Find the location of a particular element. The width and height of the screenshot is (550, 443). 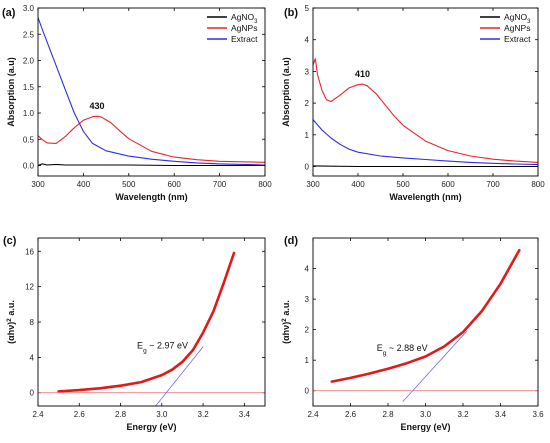

series-data-line is located at coordinates (146, 322).